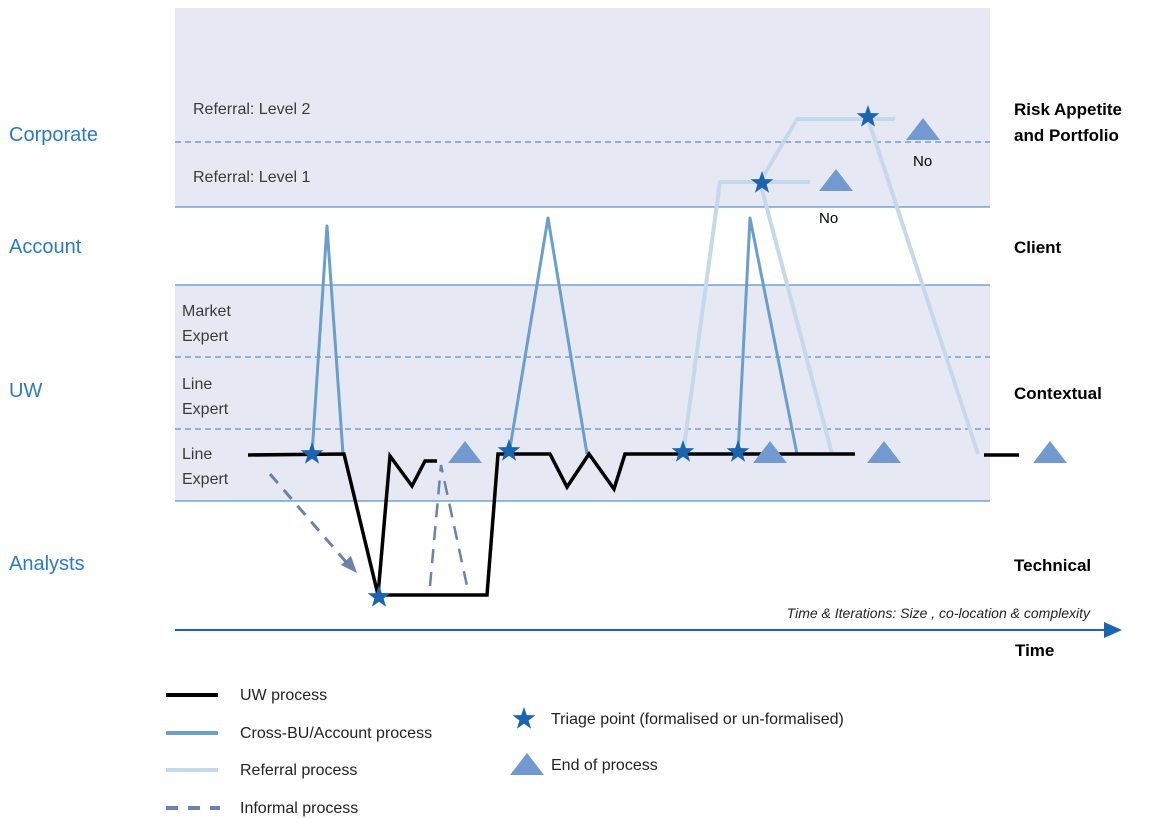 The image size is (1156, 819). Describe the element at coordinates (448, 525) in the screenshot. I see `informal-path-up-down` at that location.